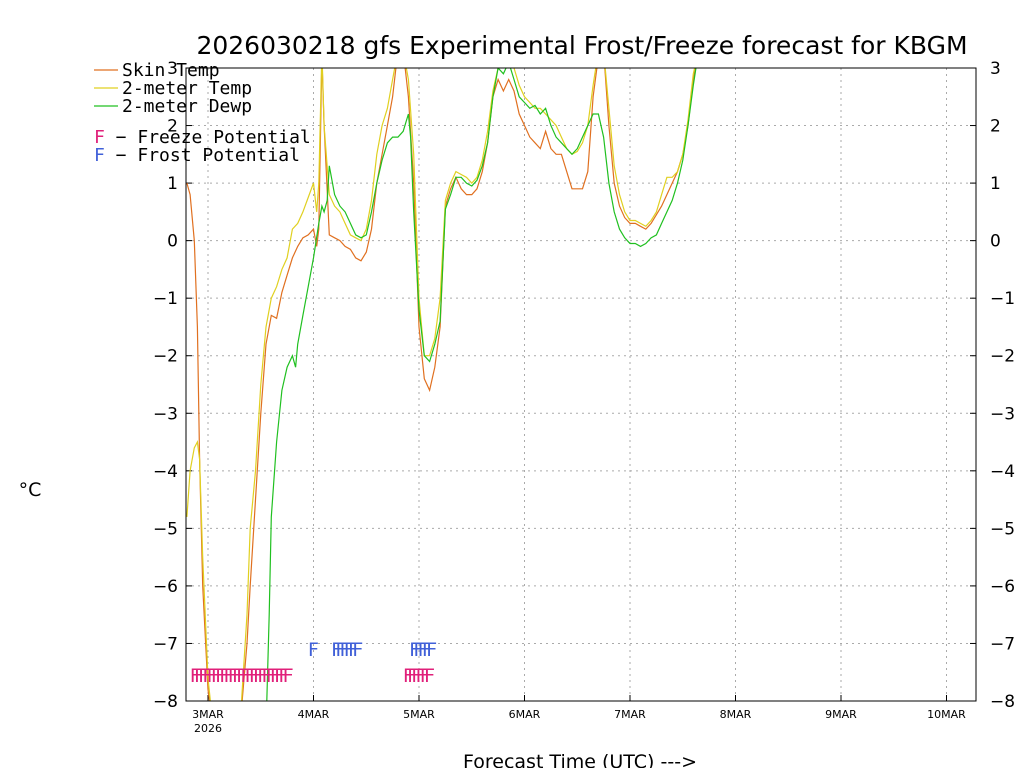 This screenshot has width=1024, height=768. What do you see at coordinates (314, 714) in the screenshot?
I see `x-tick-label: 4MAR` at bounding box center [314, 714].